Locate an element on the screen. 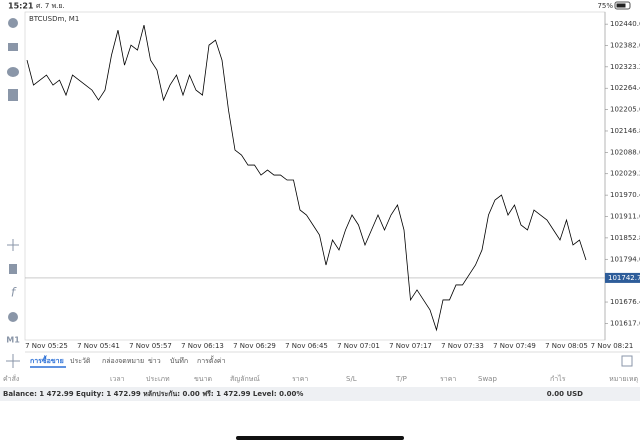 This screenshot has width=640, height=447. table-header: คำสั่ง is located at coordinates (11, 378).